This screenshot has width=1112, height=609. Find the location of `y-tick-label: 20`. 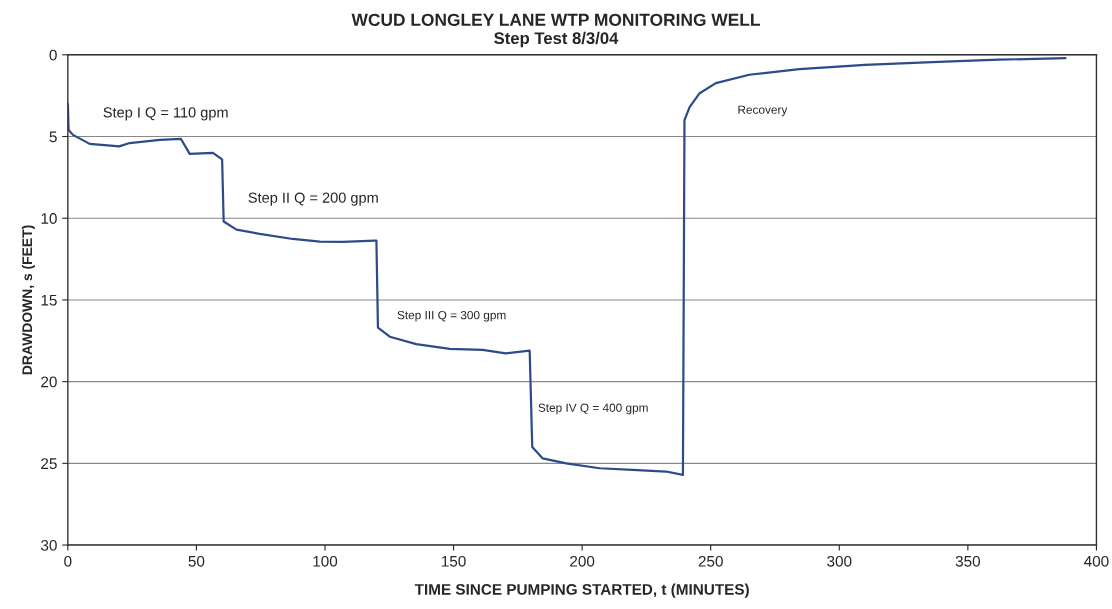

y-tick-label: 20 is located at coordinates (49, 382).